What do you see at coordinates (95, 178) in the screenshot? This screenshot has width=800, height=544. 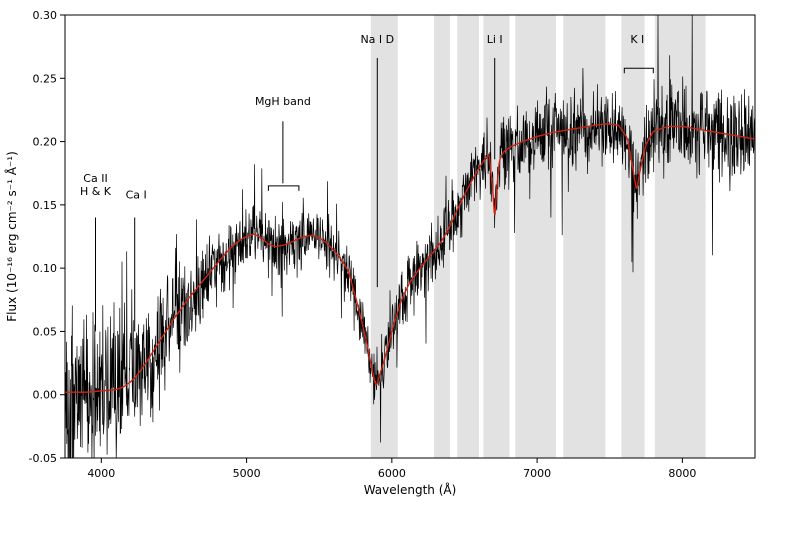 I see `annotation-label-ca2hk: Ca II` at bounding box center [95, 178].